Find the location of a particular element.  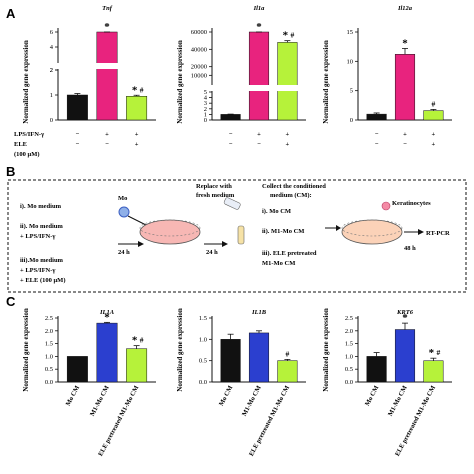

y-tick-label: 20000 is located at coordinates (199, 67).